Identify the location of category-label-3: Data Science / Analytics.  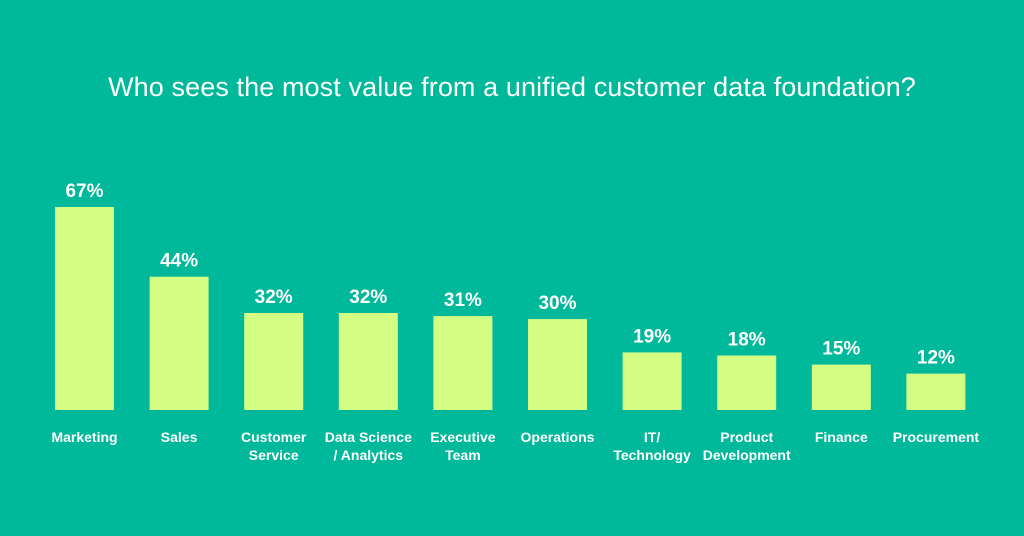
(368, 446).